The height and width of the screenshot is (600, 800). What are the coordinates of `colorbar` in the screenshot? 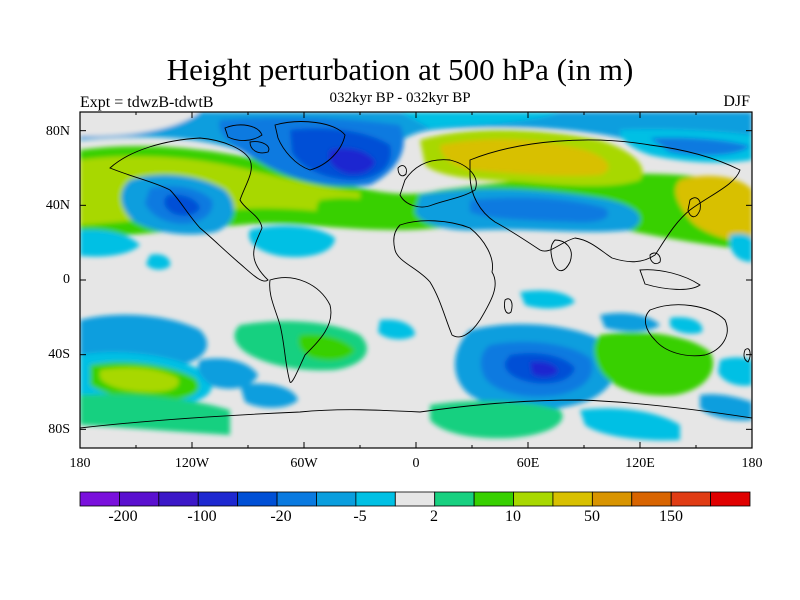 It's located at (415, 499).